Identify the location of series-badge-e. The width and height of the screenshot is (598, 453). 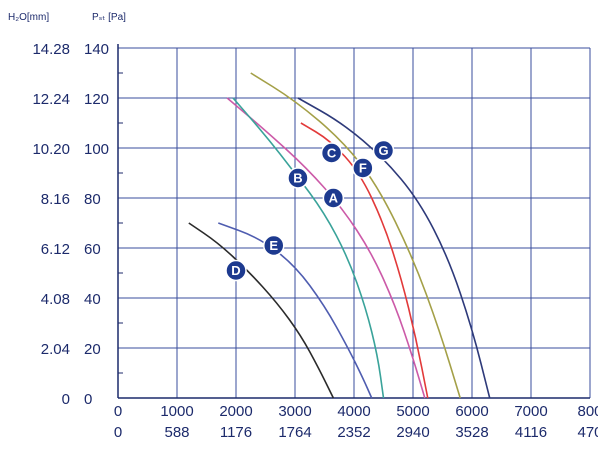
(274, 245).